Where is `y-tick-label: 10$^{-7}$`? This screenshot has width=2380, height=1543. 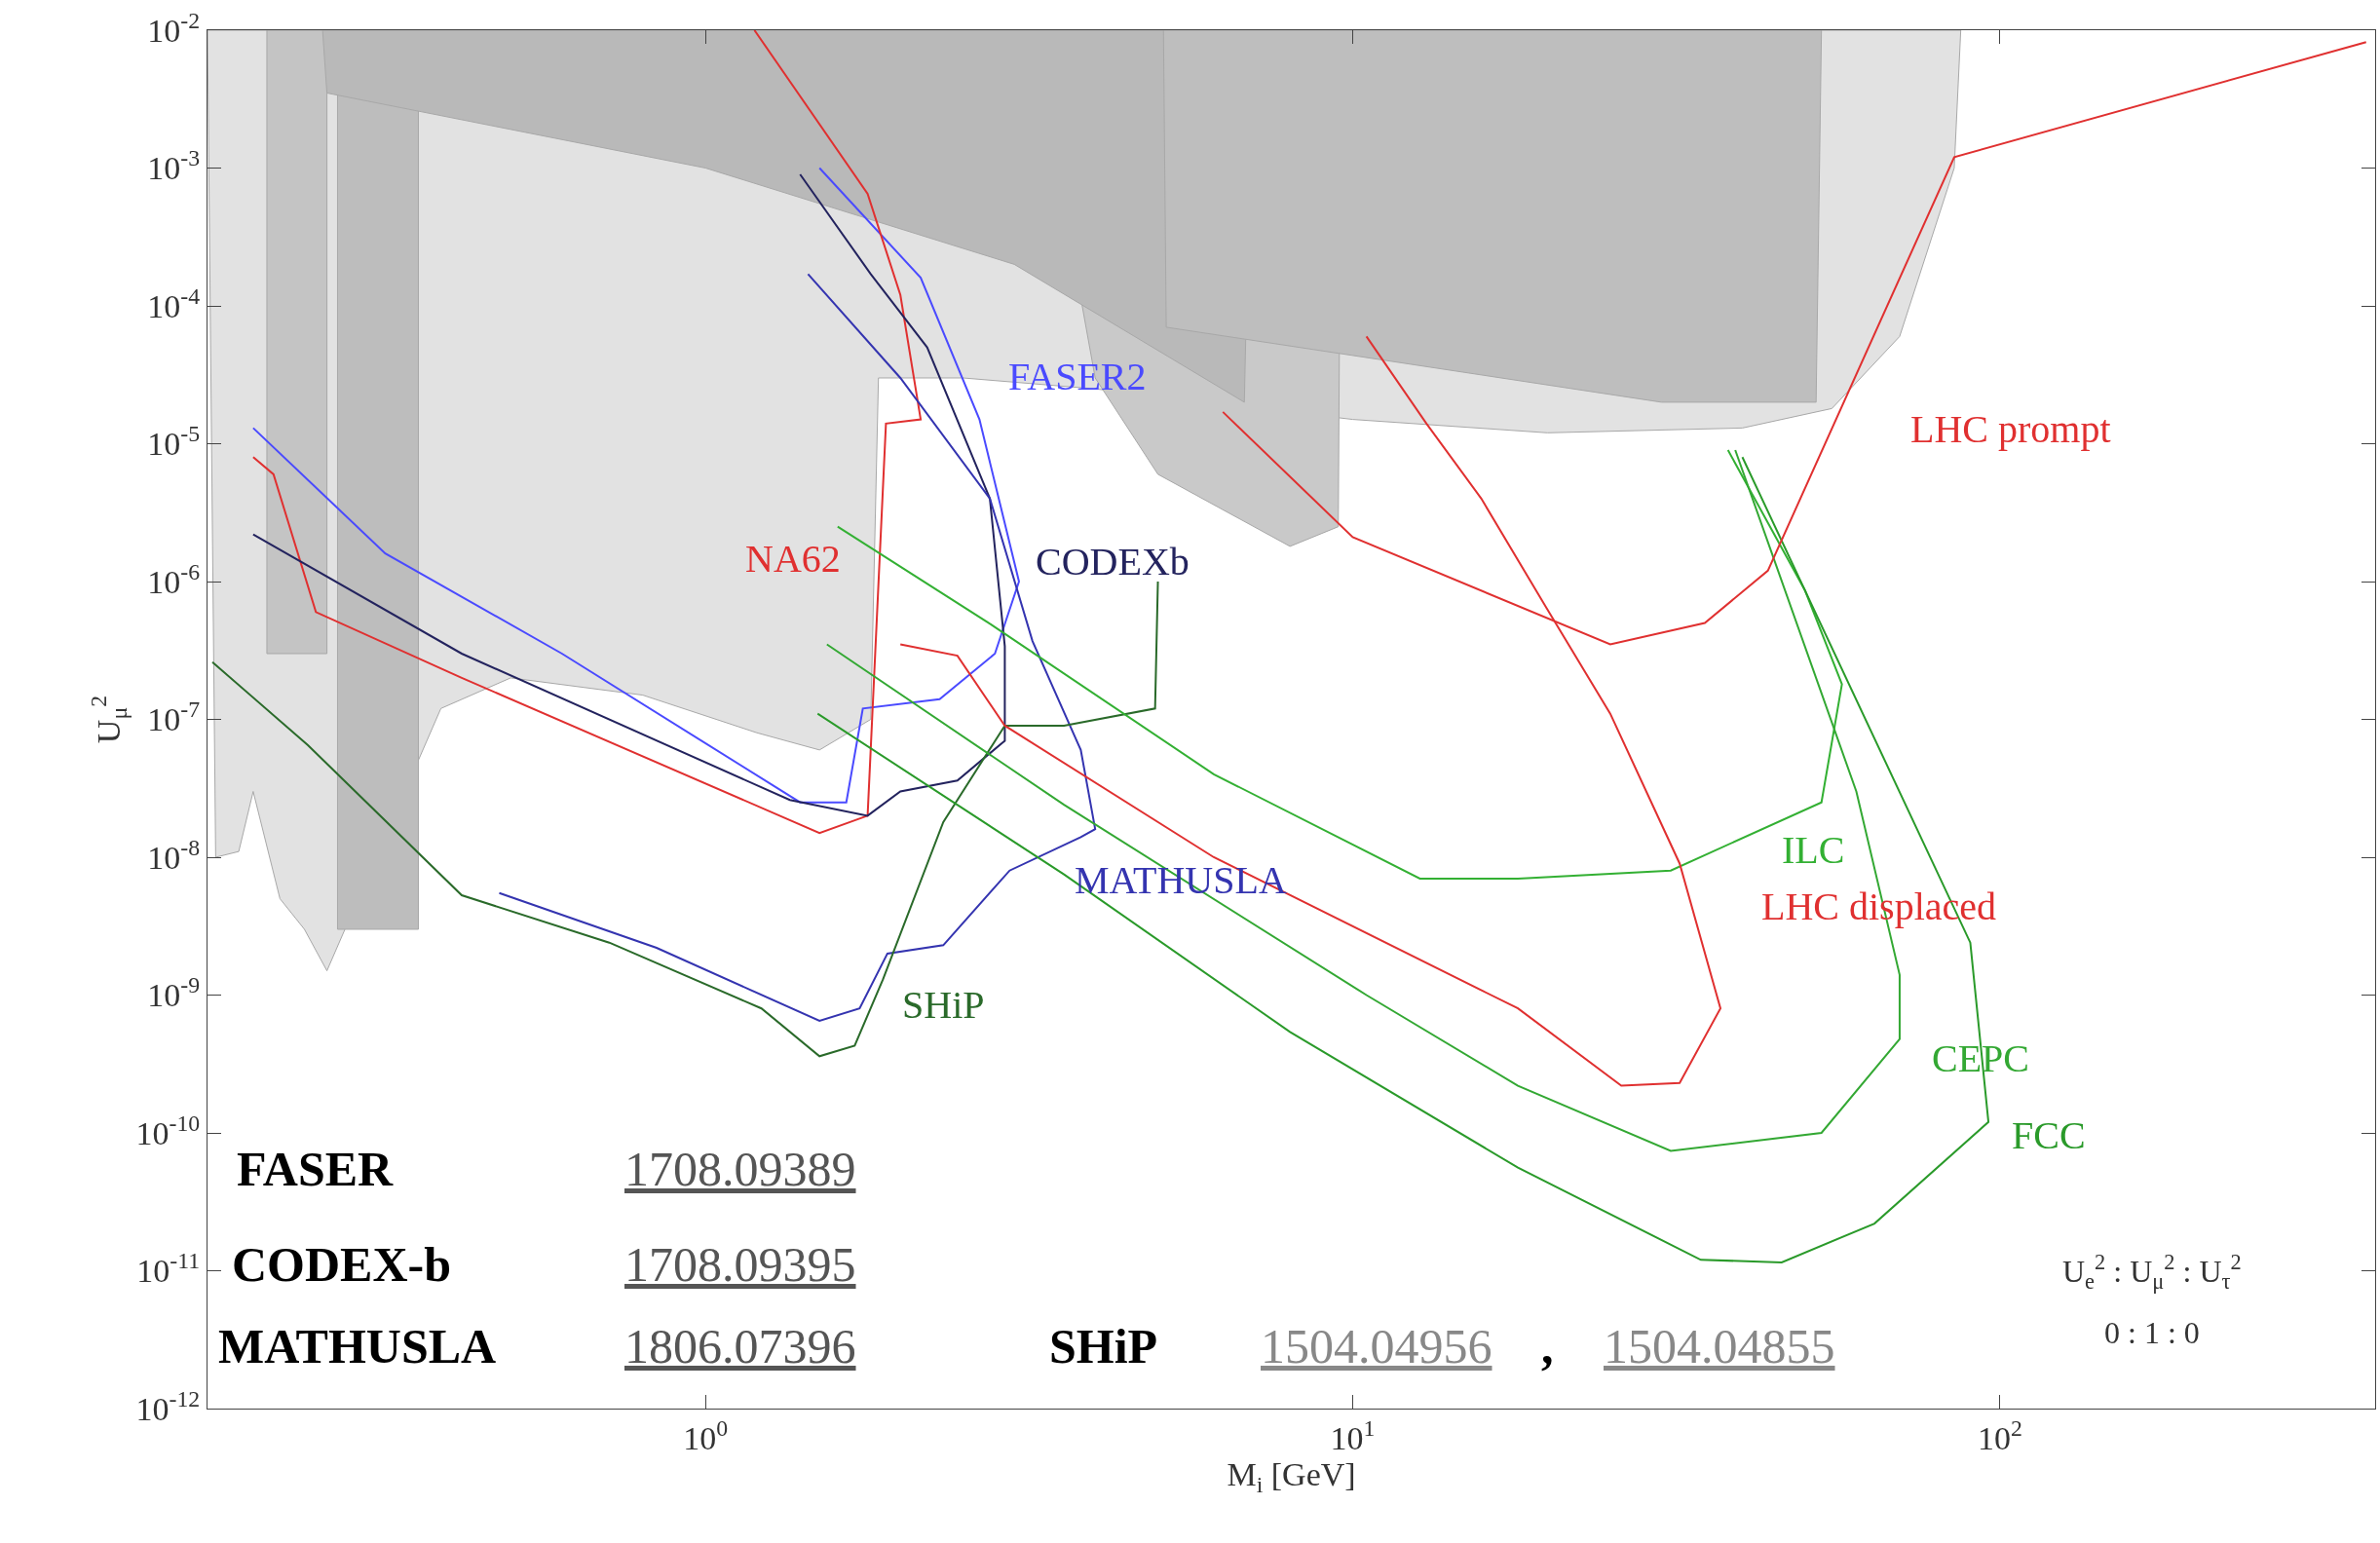
y-tick-label: 10$^{-7}$ is located at coordinates (174, 717).